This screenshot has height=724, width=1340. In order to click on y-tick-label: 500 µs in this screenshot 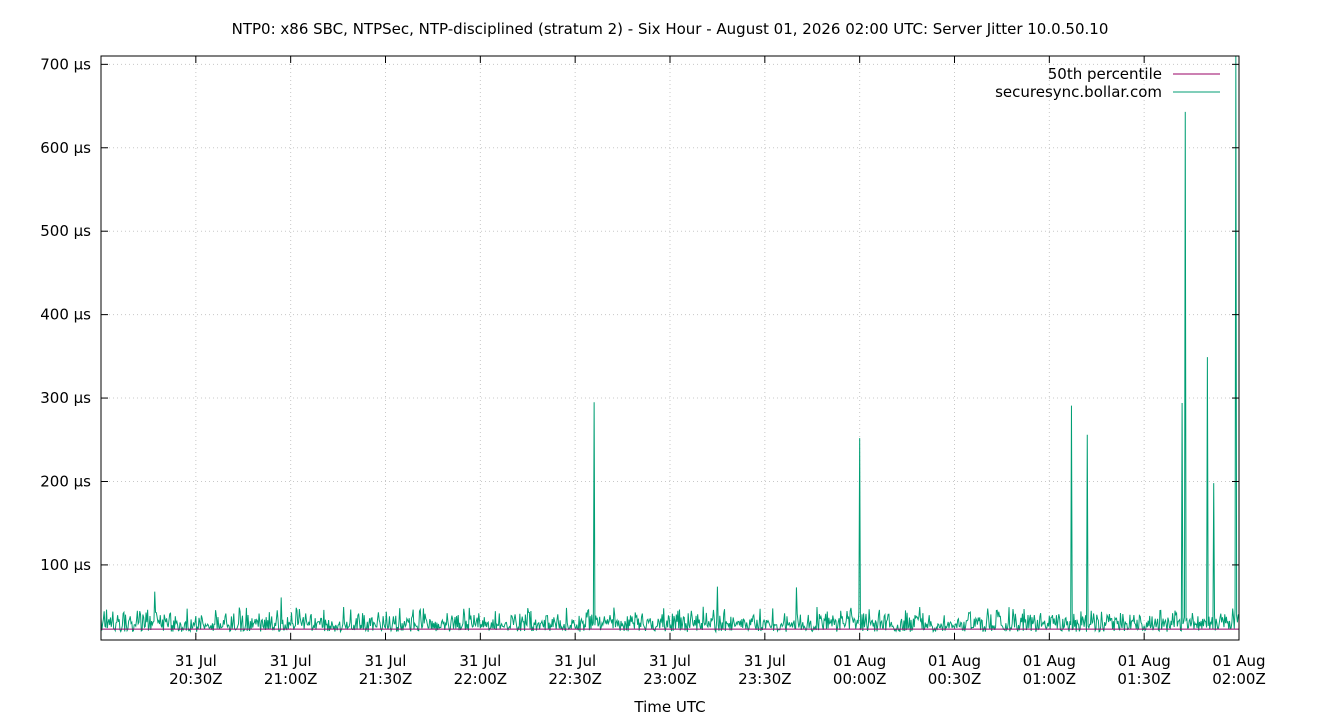, I will do `click(65, 231)`.